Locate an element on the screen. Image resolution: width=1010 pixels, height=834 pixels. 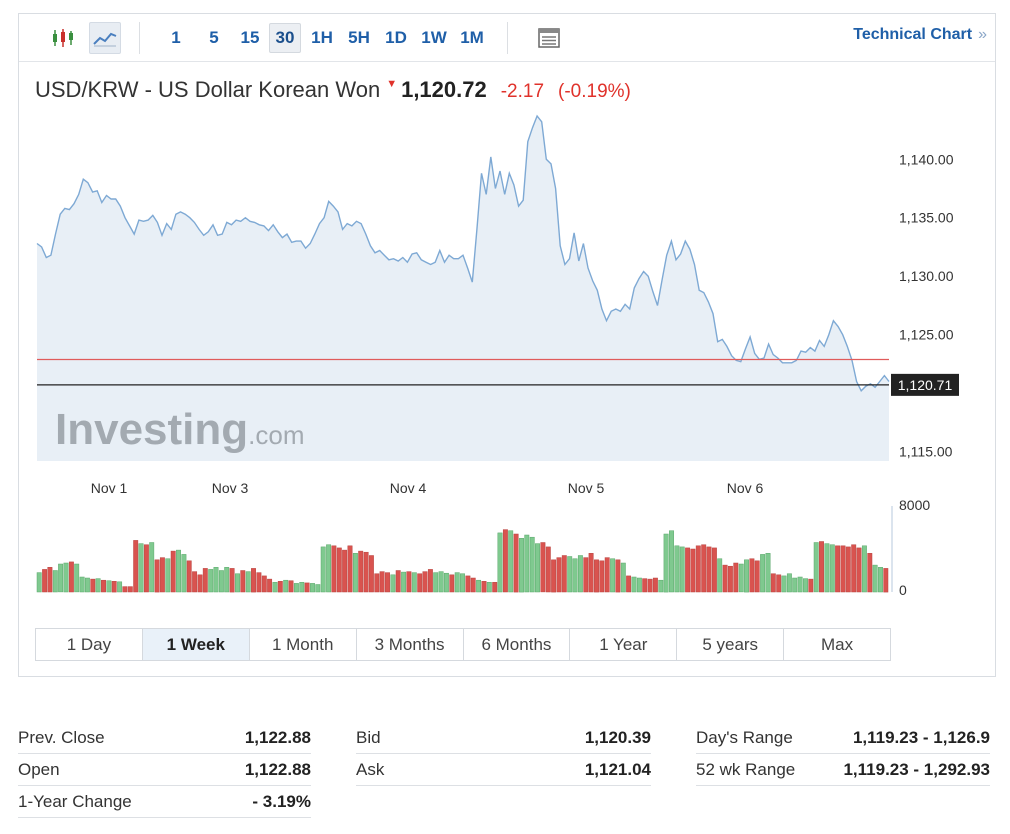
stats-column-2: Bid 1,120.39 Ask 1,121.04 is located at coordinates (503, 754).